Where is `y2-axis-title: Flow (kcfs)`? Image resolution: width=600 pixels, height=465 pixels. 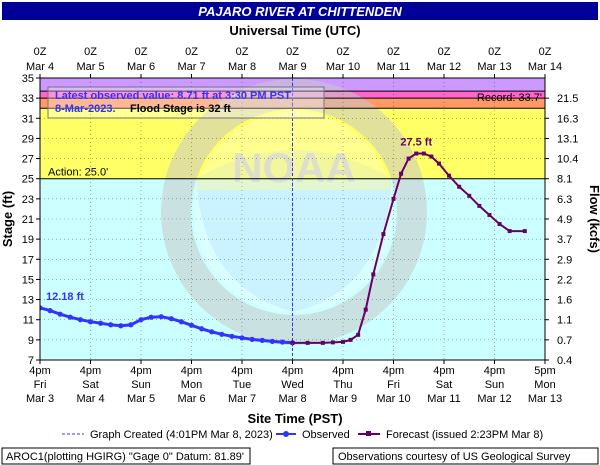 y2-axis-title: Flow (kcfs) is located at coordinates (593, 219).